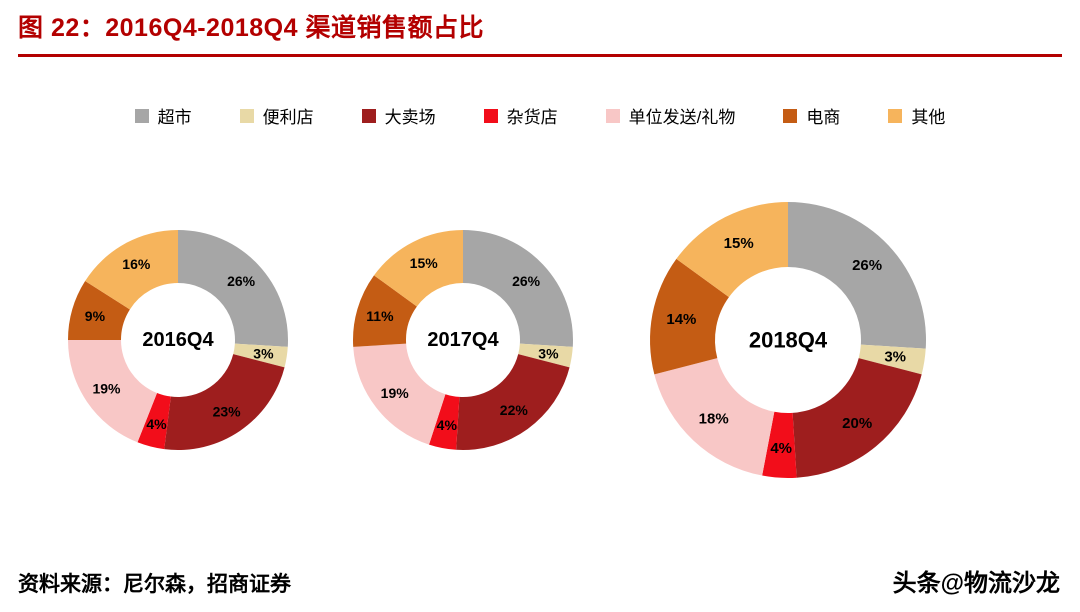  Describe the element at coordinates (540, 587) in the screenshot. I see `figure-footer: 资料来源：尼尔森，招商证券 头条@物流沙龙` at that location.